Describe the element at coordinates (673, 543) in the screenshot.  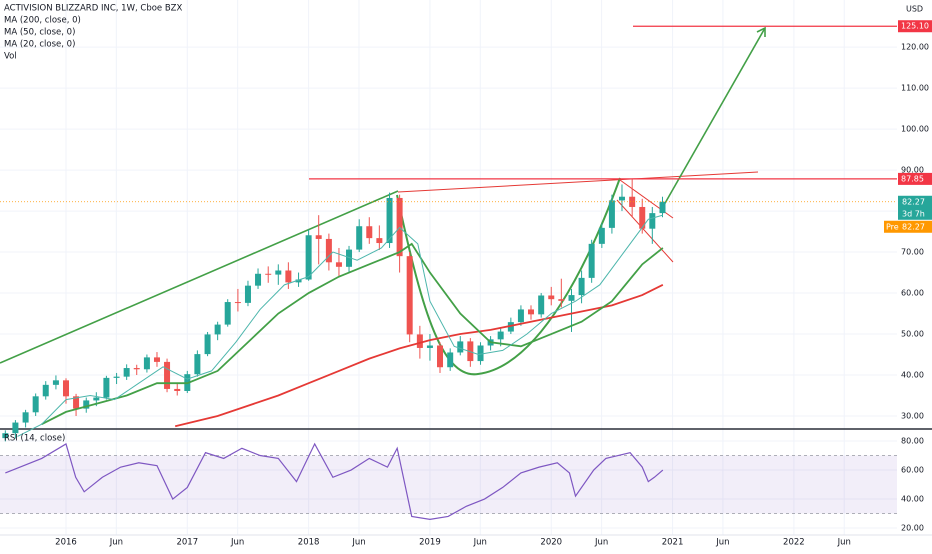
I see `x-tick-label: 2021` at that location.